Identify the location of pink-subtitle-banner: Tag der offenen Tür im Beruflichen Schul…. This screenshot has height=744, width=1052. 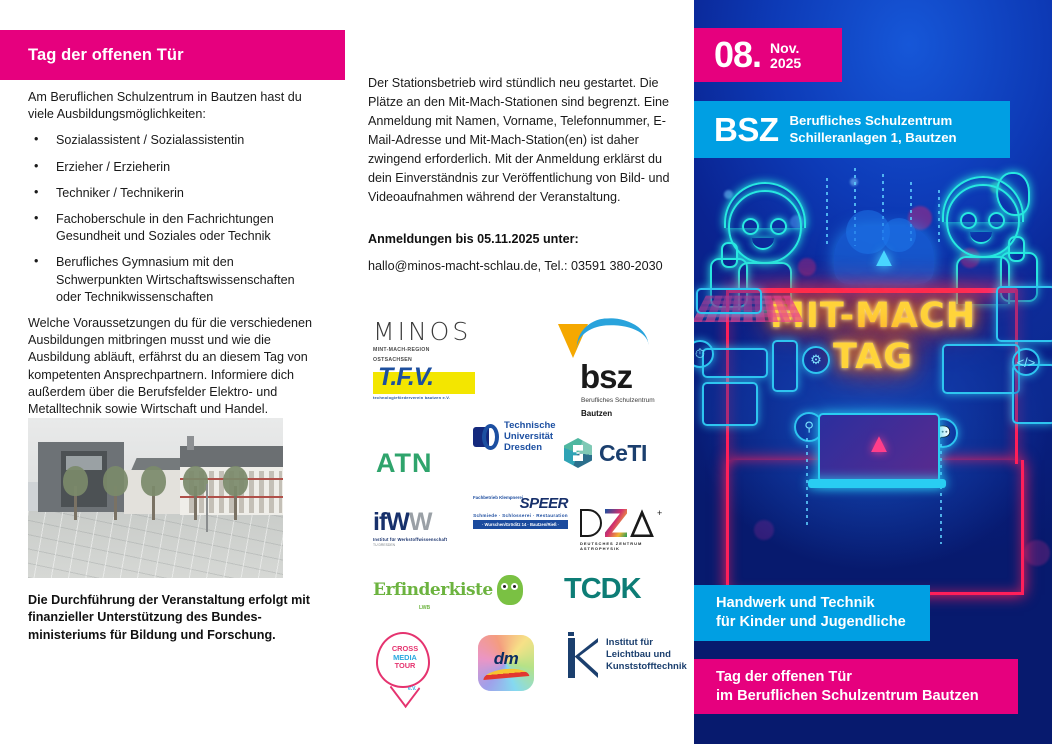
(856, 686).